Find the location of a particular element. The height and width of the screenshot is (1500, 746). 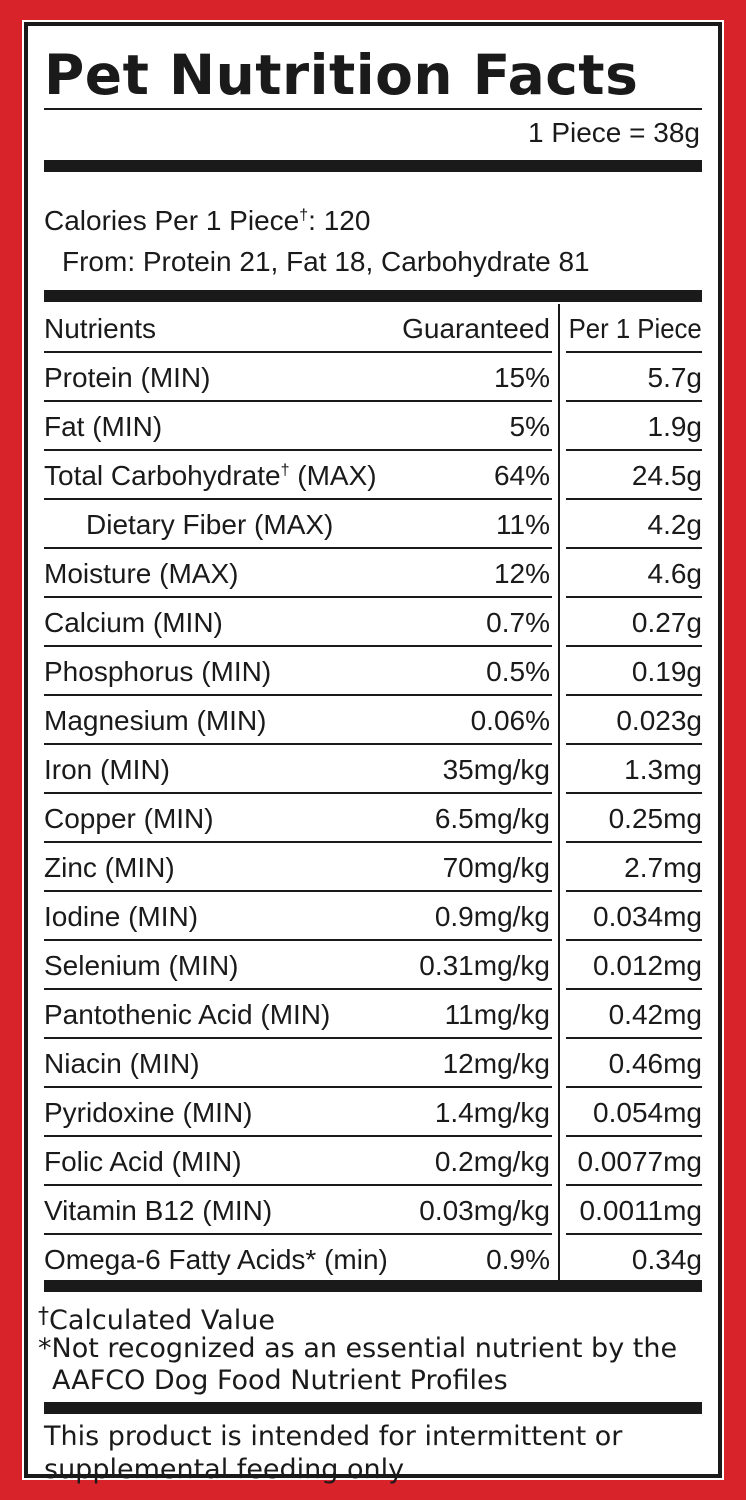

per-piece-value: 0.34g is located at coordinates (666, 1259).